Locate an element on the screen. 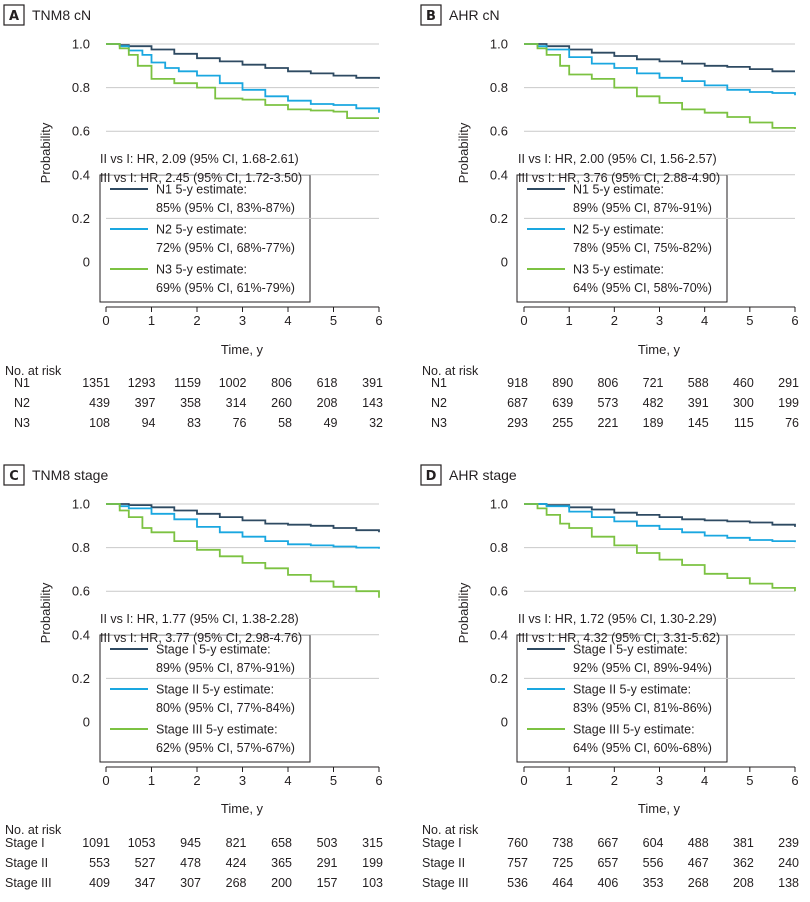 This screenshot has width=810, height=902. panel-b-risk-count: 482 is located at coordinates (653, 403).